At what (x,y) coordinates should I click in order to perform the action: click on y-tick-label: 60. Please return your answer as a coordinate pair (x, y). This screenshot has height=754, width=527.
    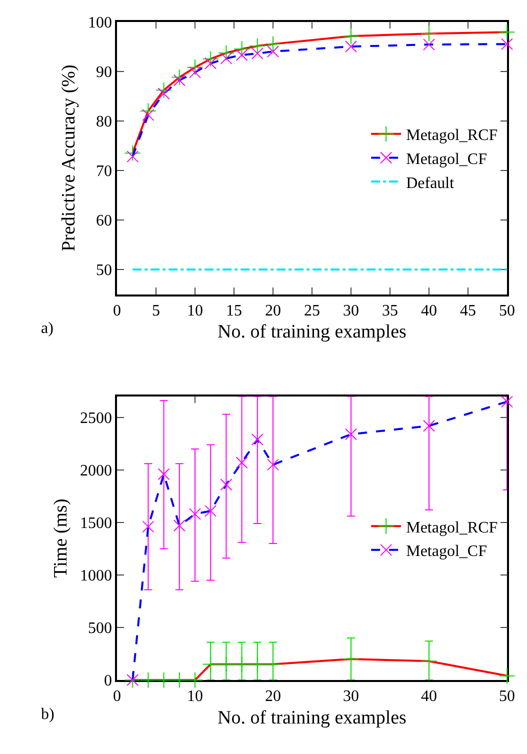
    Looking at the image, I should click on (104, 221).